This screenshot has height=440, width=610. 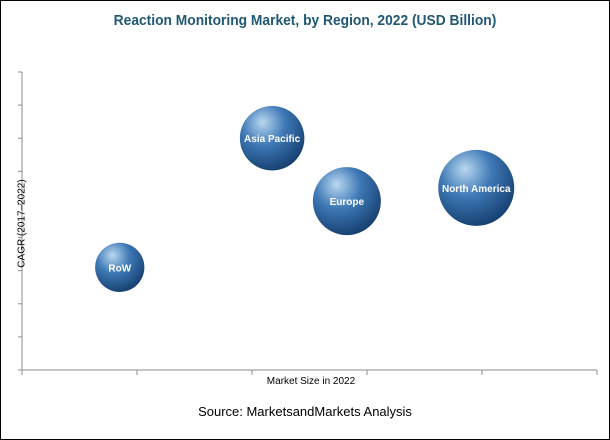 I want to click on bubble-label-europe: Europe, so click(x=347, y=202).